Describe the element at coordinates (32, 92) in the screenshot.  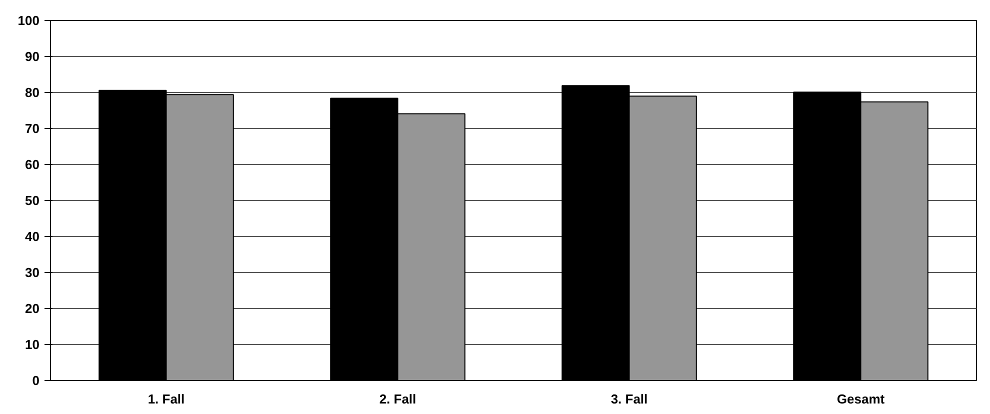
I see `y-tick-label: 80` at that location.